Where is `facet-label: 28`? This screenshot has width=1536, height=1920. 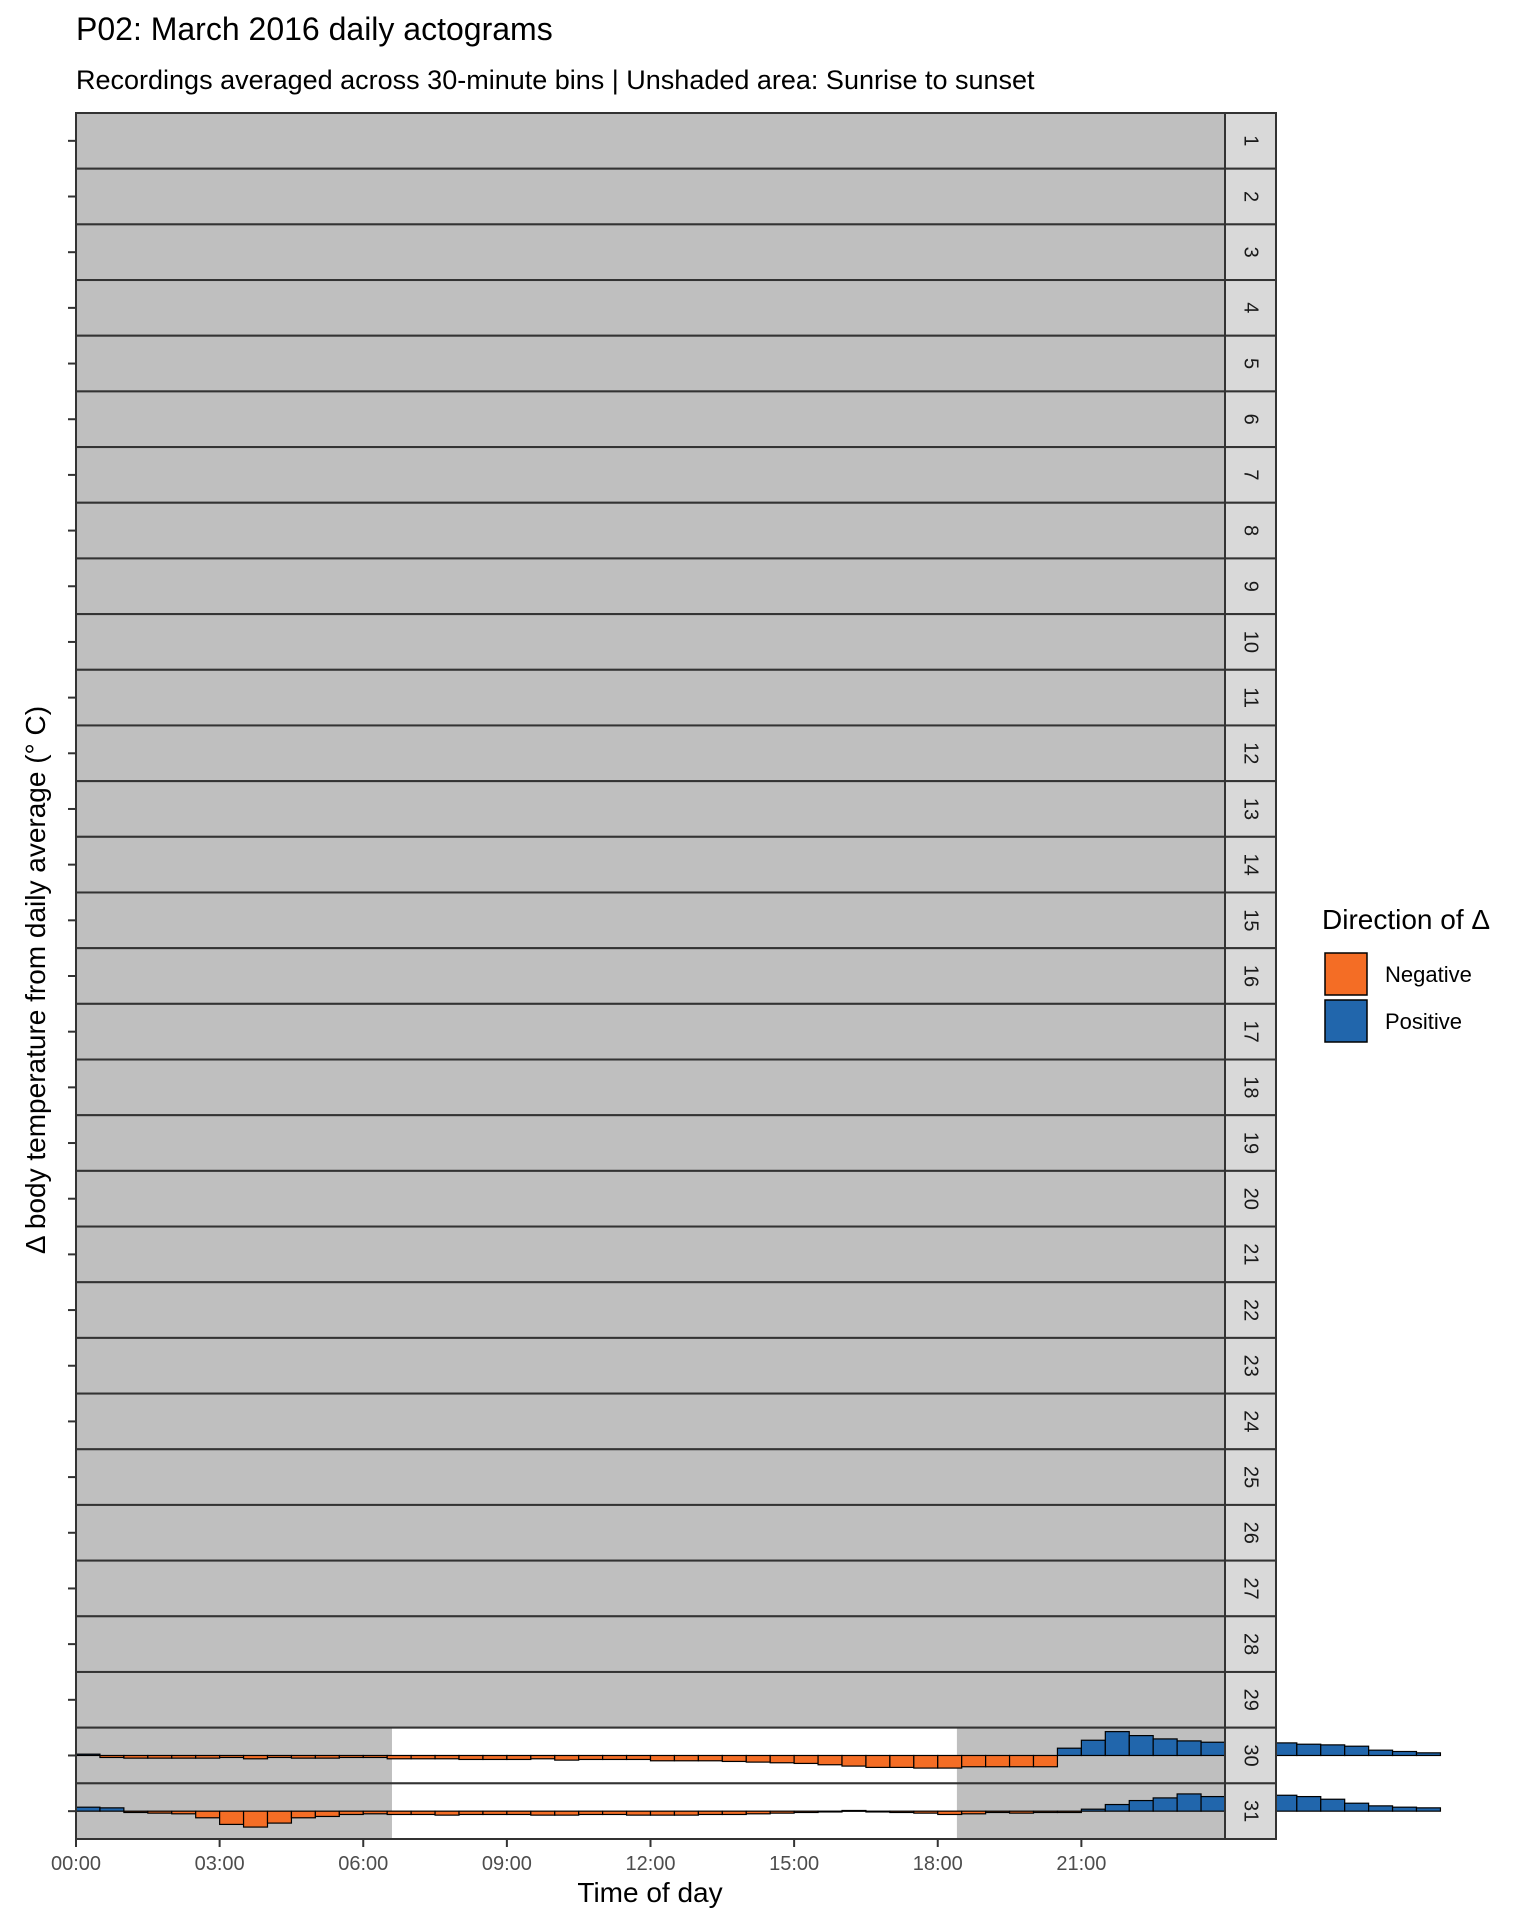 facet-label: 28 is located at coordinates (1251, 1644).